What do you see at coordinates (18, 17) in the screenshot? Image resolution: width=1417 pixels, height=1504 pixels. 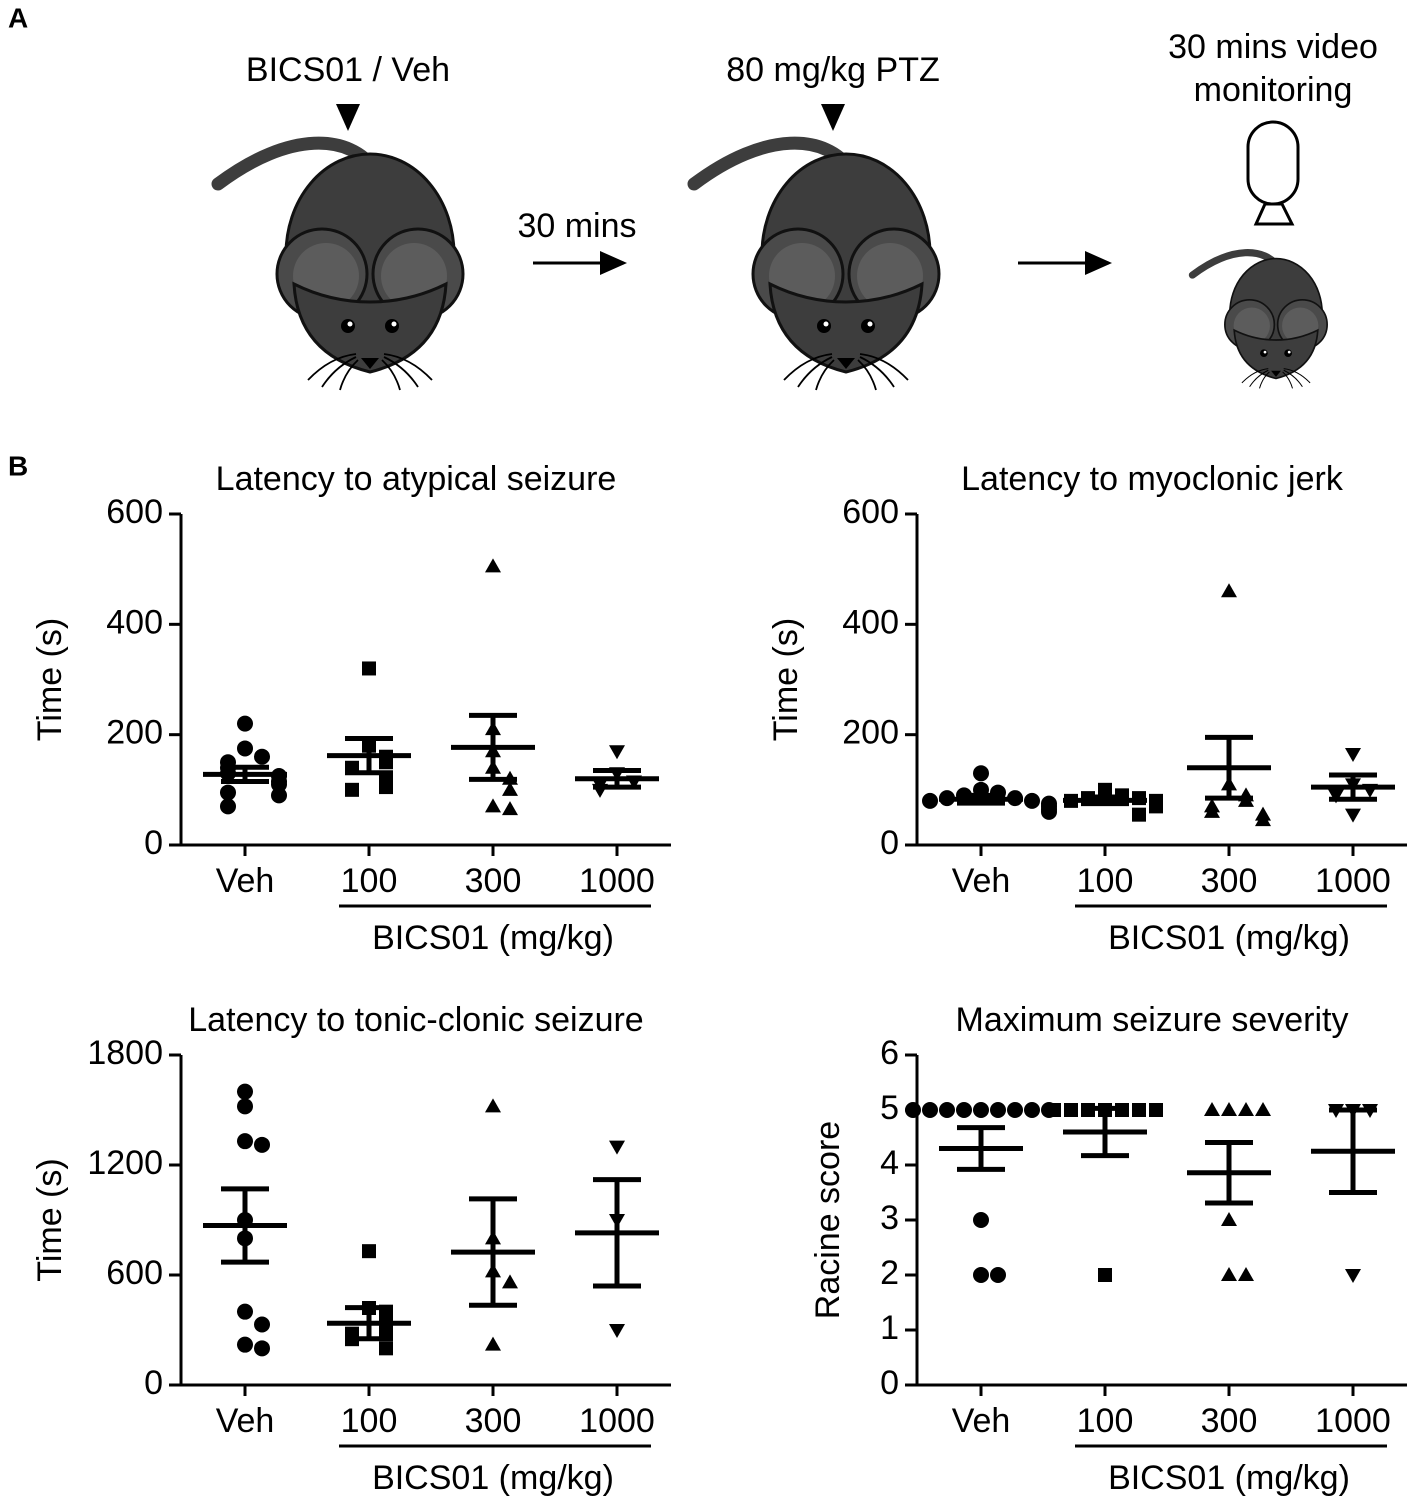 I see `panel-label: A` at bounding box center [18, 17].